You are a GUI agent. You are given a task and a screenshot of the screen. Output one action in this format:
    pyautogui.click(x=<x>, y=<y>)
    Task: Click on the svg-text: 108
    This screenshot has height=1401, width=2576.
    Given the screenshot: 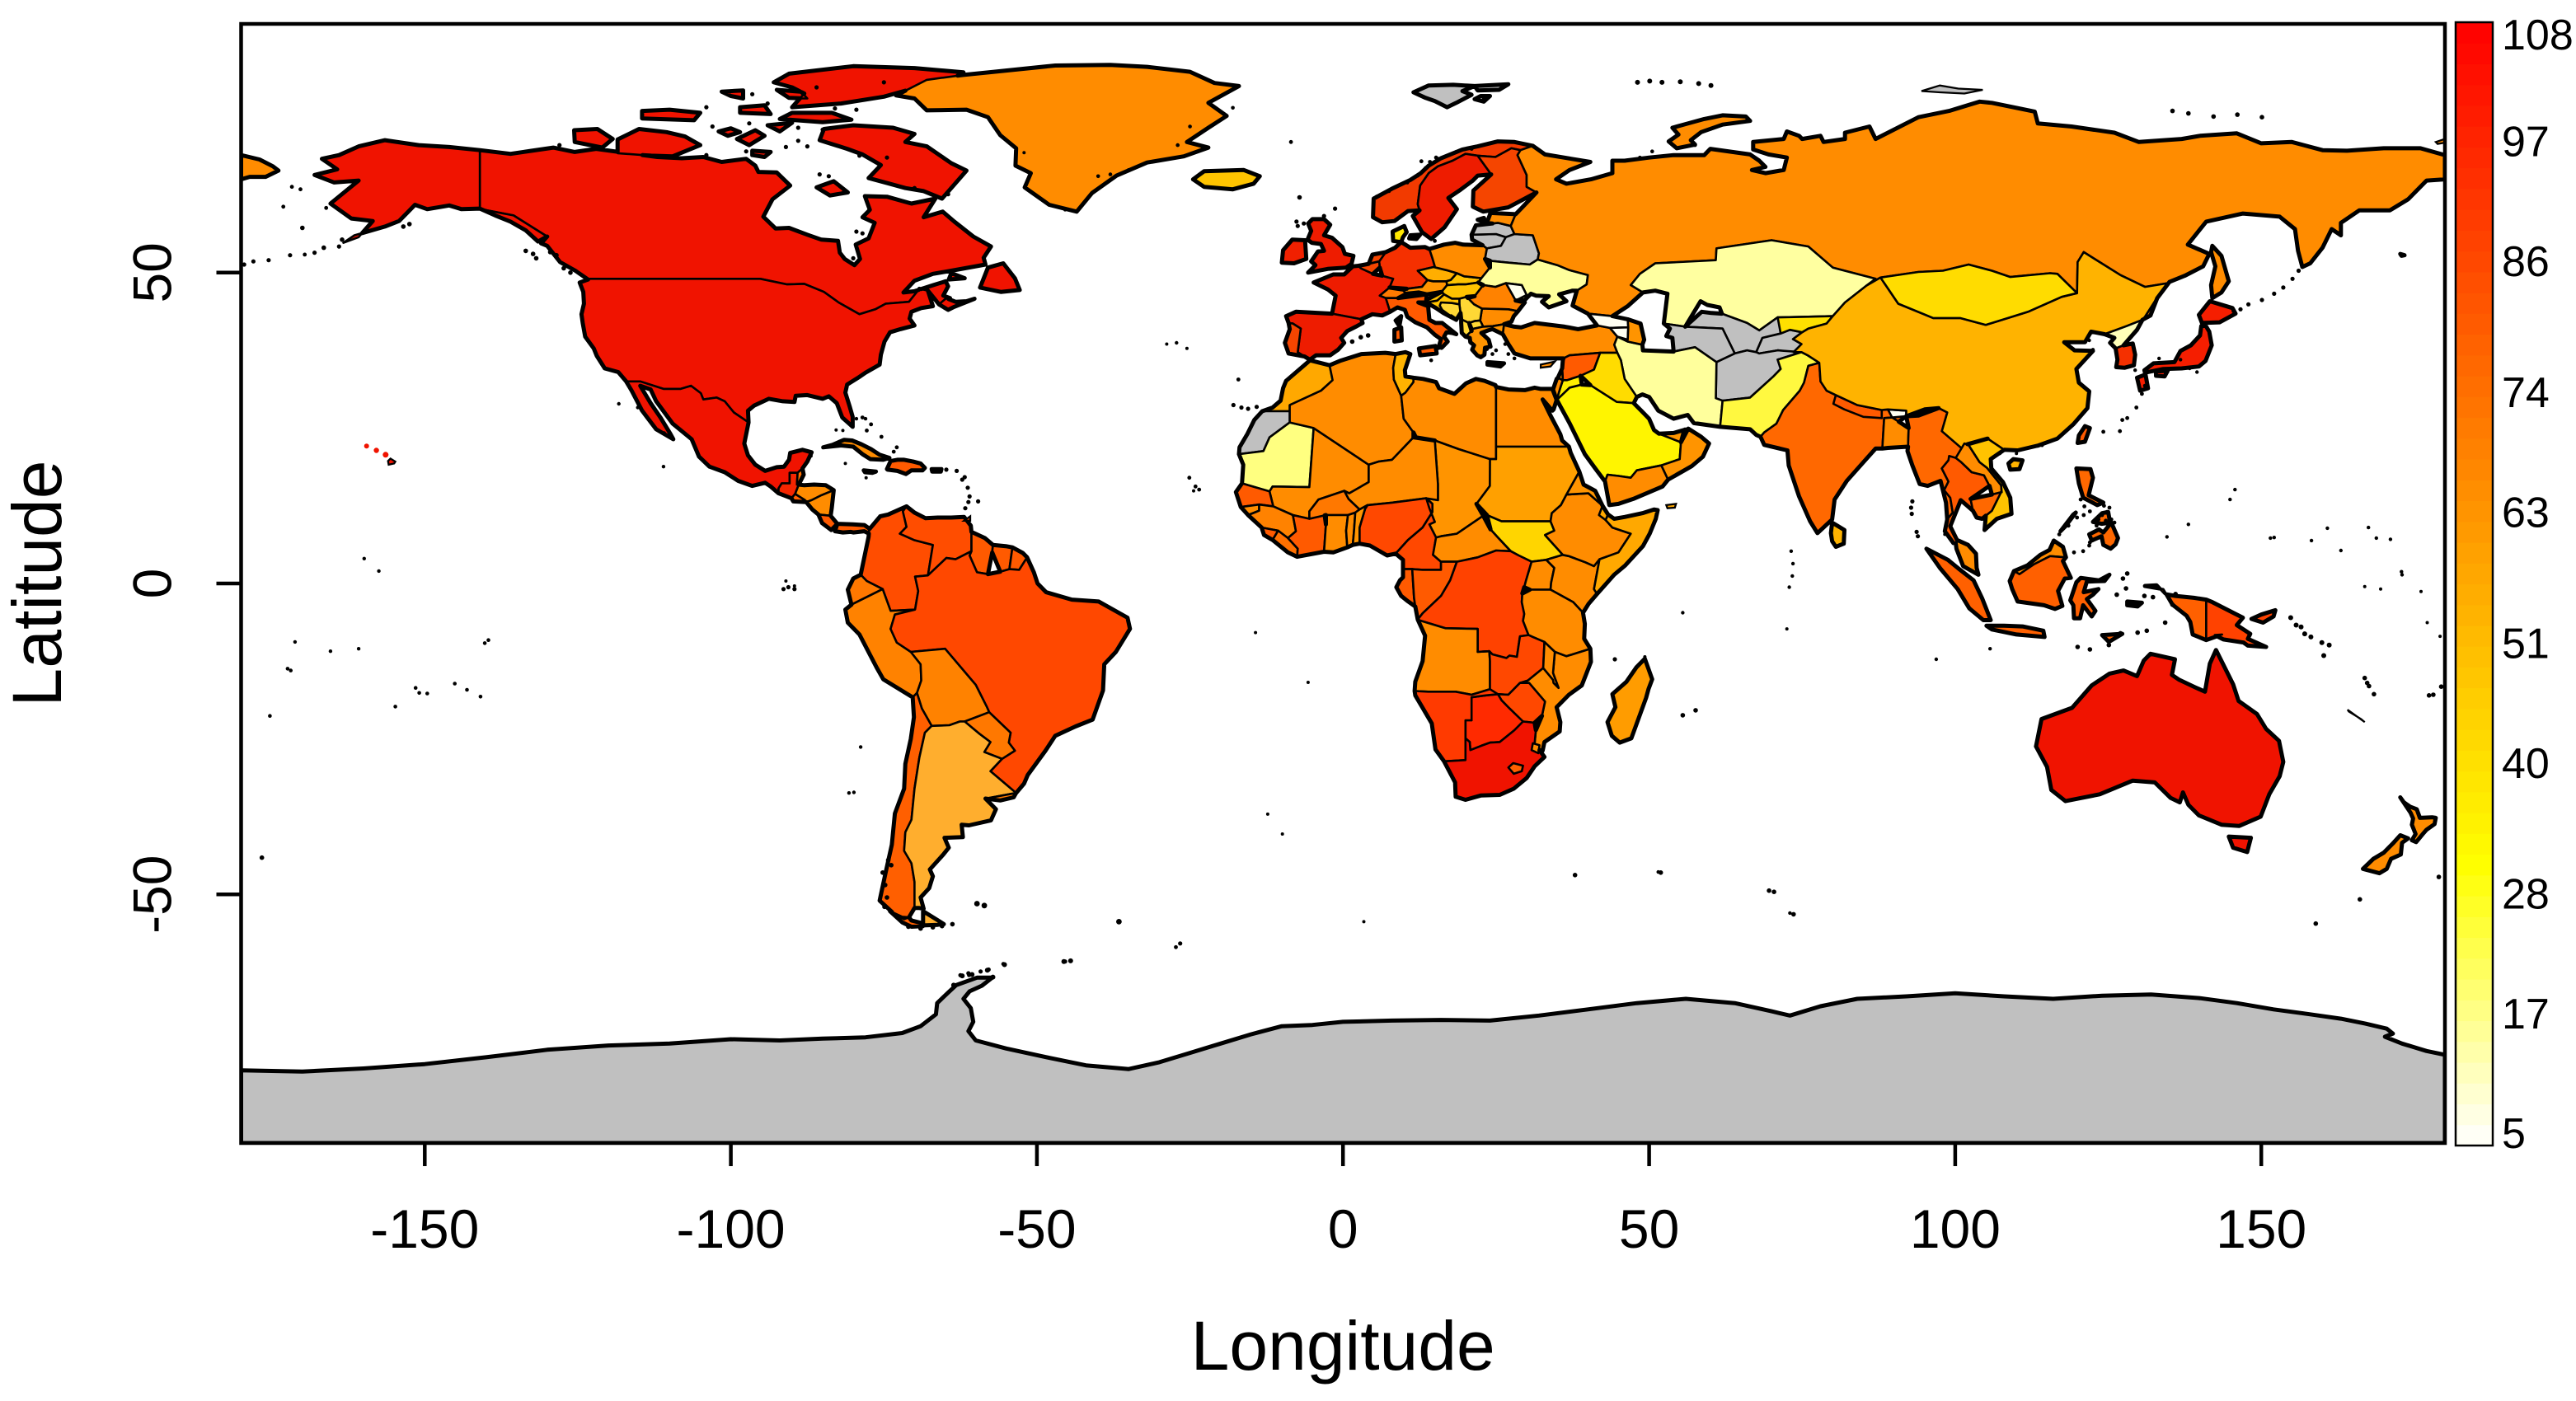 What is the action you would take?
    pyautogui.click(x=2538, y=35)
    